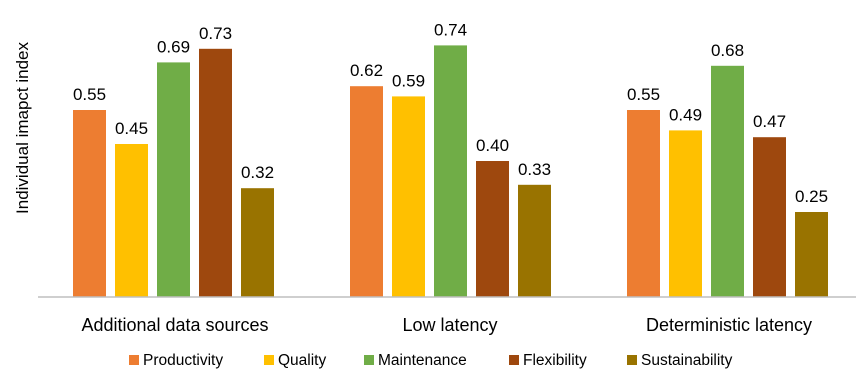 The image size is (856, 376). I want to click on legend-label-quality: Quality, so click(302, 360).